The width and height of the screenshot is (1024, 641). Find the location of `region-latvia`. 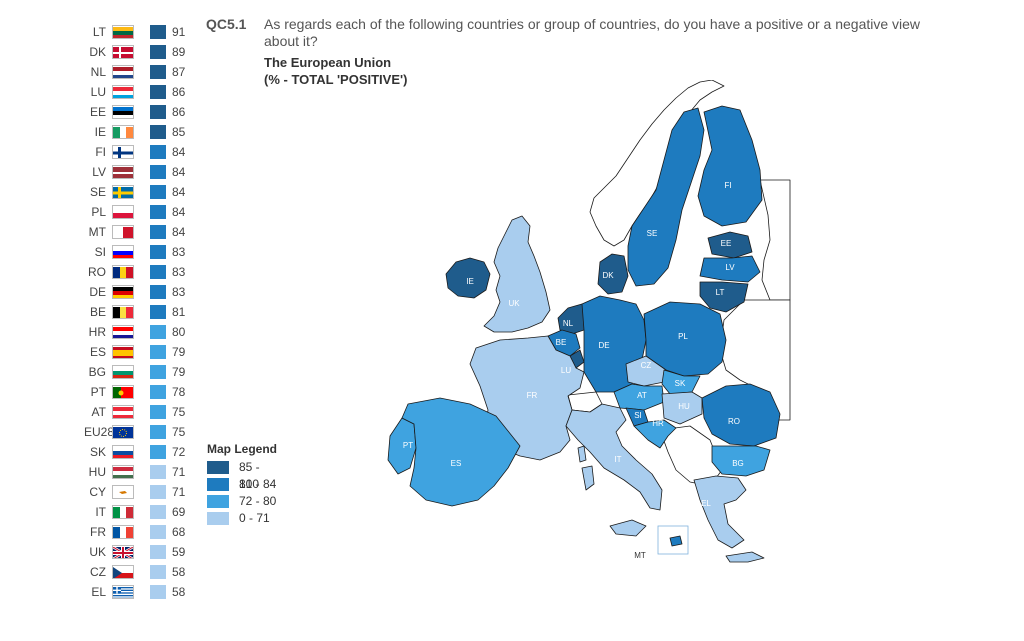

region-latvia is located at coordinates (730, 269).